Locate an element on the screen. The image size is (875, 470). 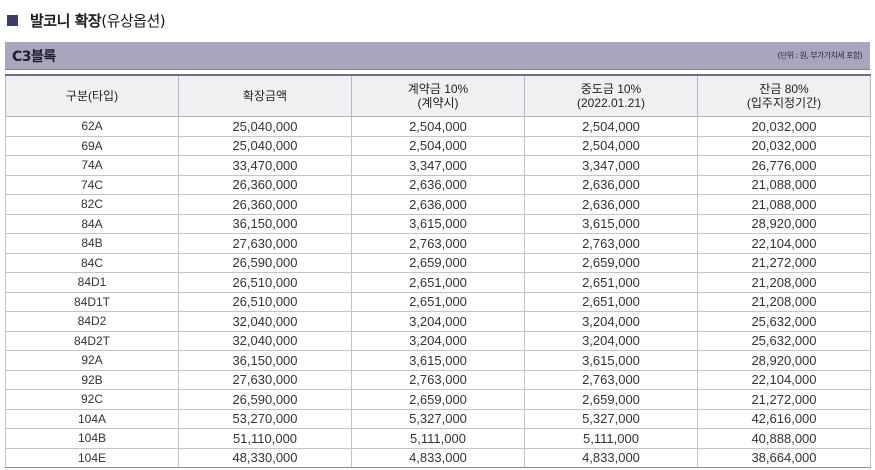
cell-amount: 53,270,000 is located at coordinates (265, 418).